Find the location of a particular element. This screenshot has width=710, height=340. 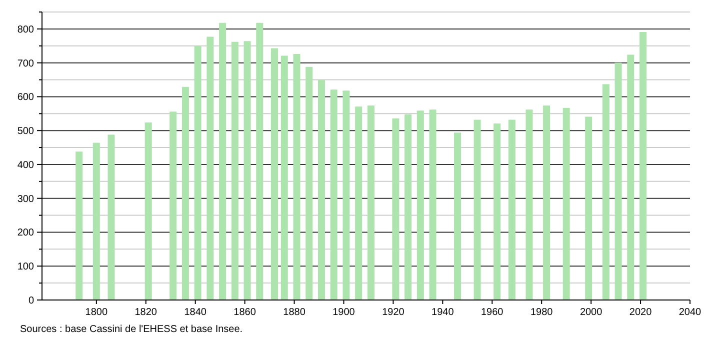

x-tick-label: 1840 is located at coordinates (195, 312).